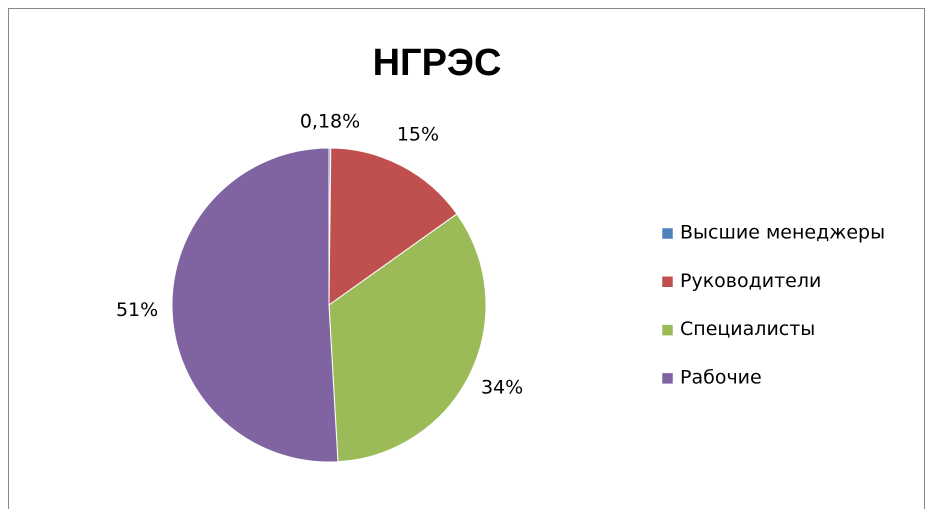 This screenshot has height=509, width=927. What do you see at coordinates (437, 63) in the screenshot?
I see `chart-title: НГРЭС` at bounding box center [437, 63].